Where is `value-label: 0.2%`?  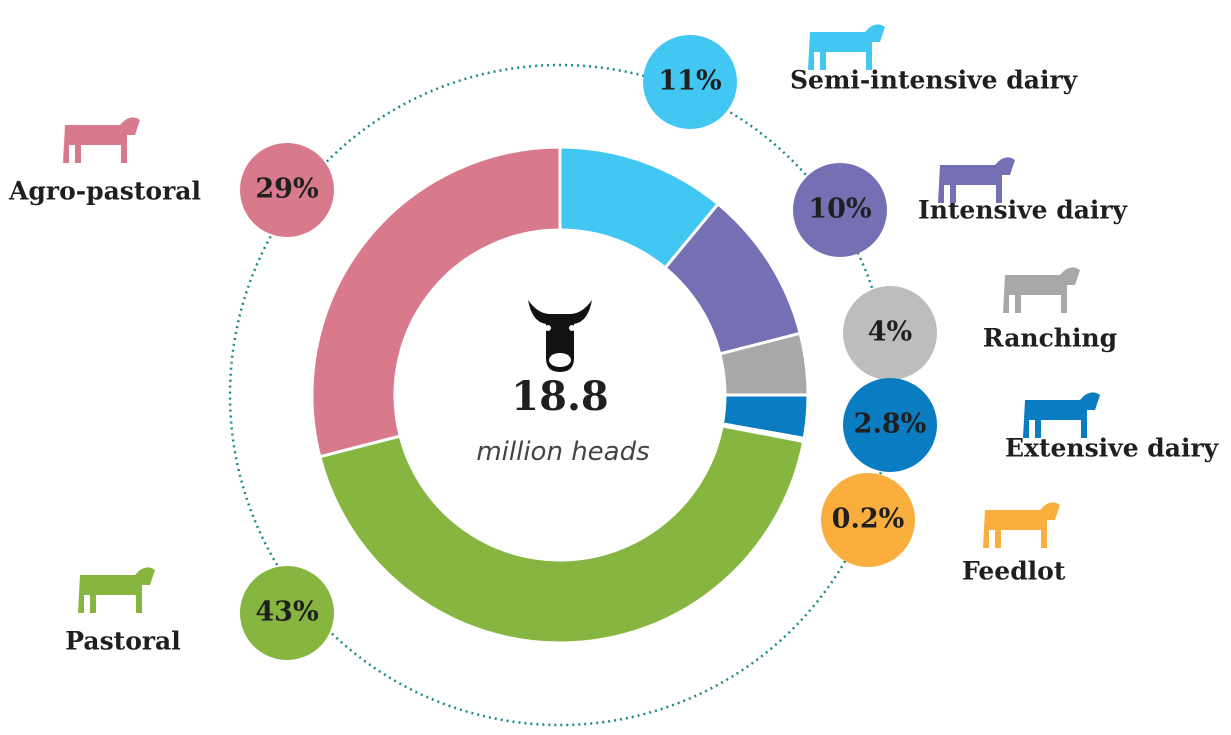
value-label: 0.2% is located at coordinates (868, 519).